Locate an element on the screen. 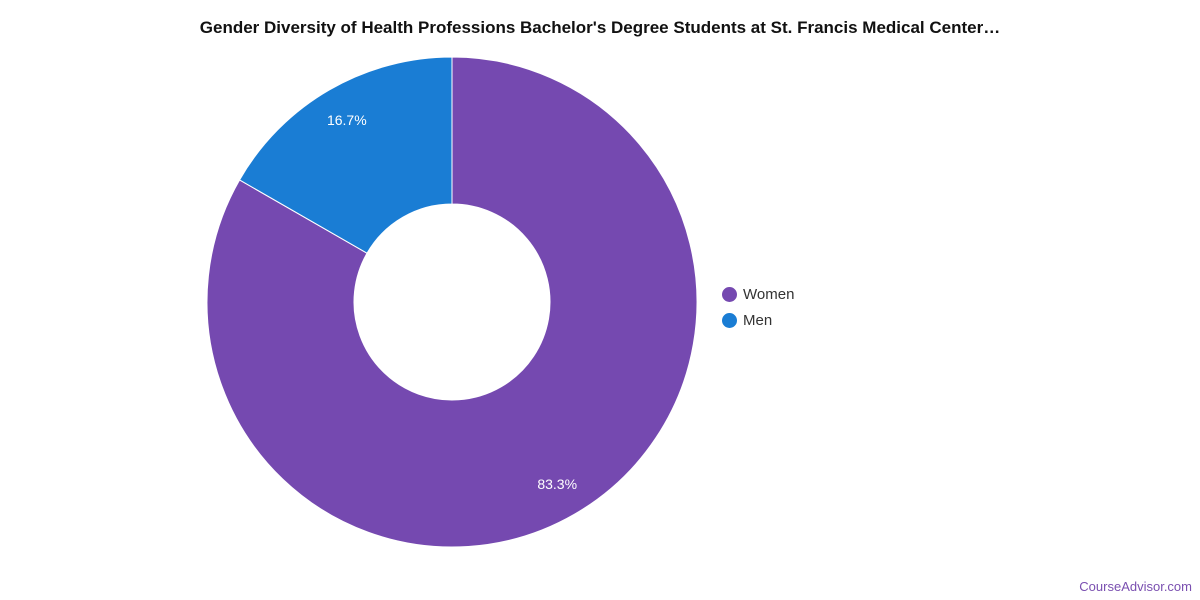 This screenshot has width=1200, height=600. slice-men is located at coordinates (345, 155).